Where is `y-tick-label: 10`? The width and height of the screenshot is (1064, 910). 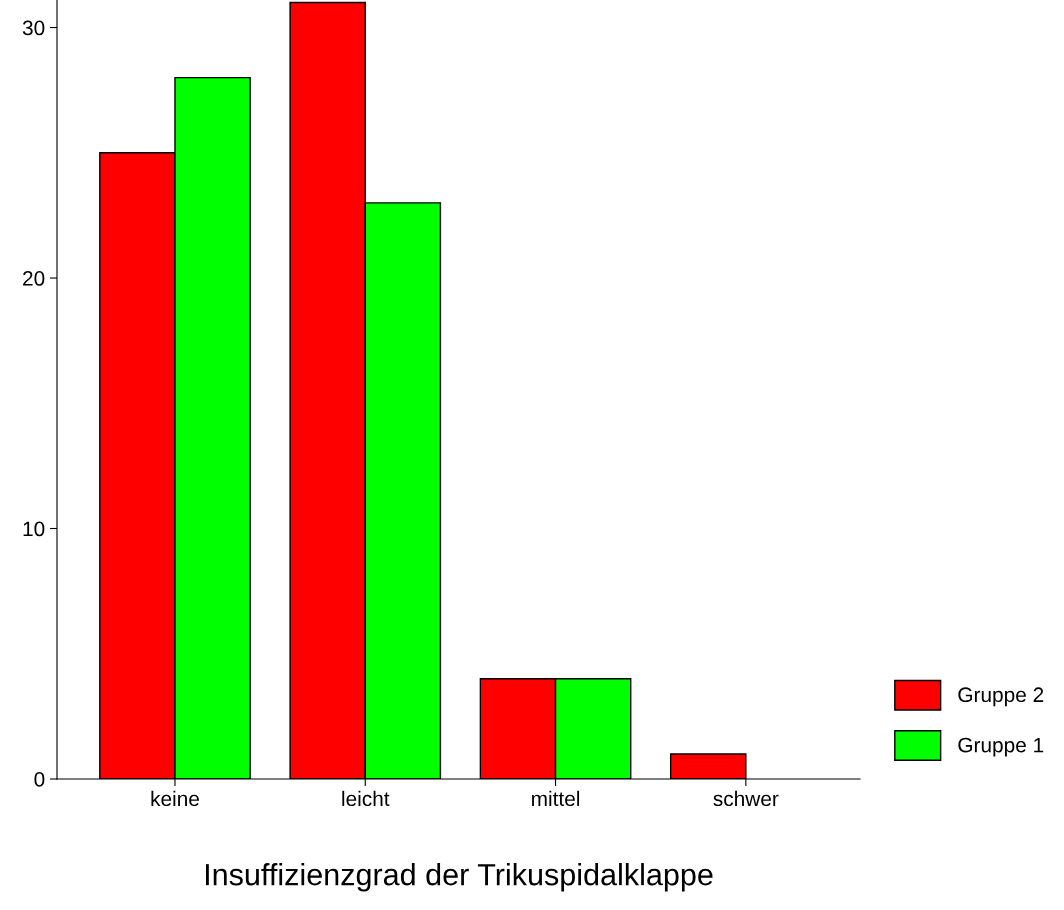 y-tick-label: 10 is located at coordinates (34, 529).